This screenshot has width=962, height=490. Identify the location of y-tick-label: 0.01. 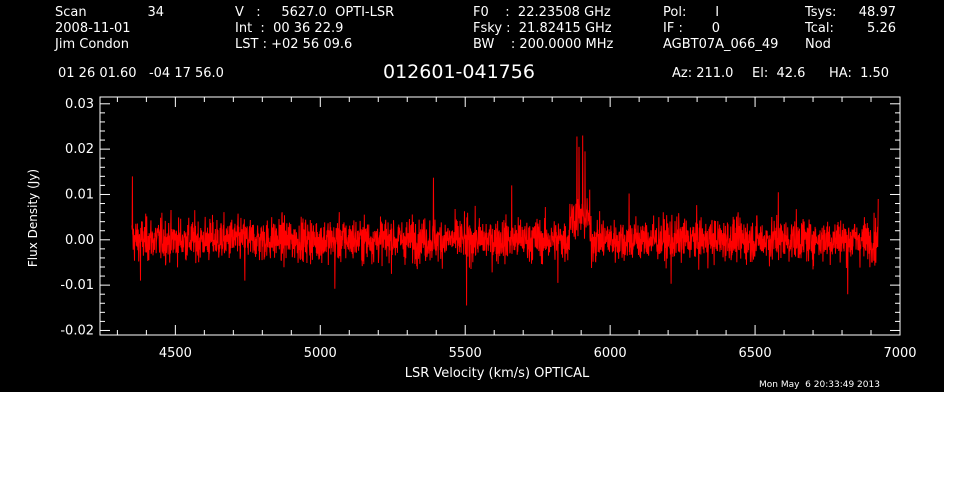
(79, 194).